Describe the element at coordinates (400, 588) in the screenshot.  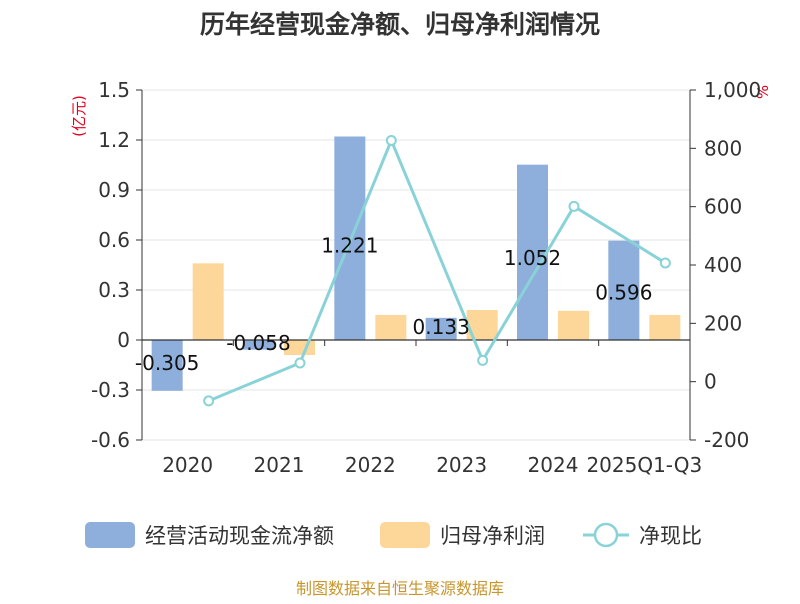
I see `source-note: 制图数据来自恒生聚源数据库` at that location.